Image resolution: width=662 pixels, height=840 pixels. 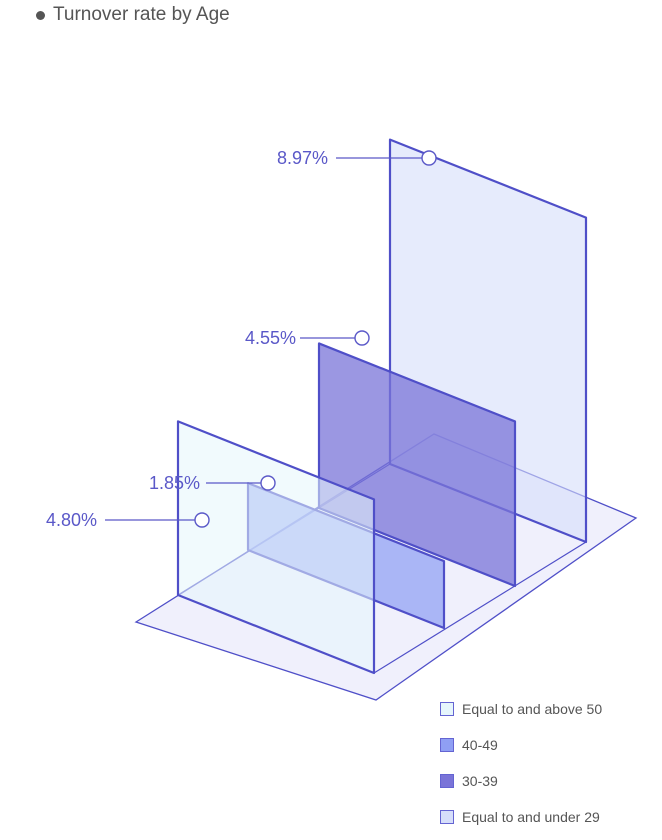 I want to click on chart-title-row: Turnover rate by Age, so click(x=133, y=15).